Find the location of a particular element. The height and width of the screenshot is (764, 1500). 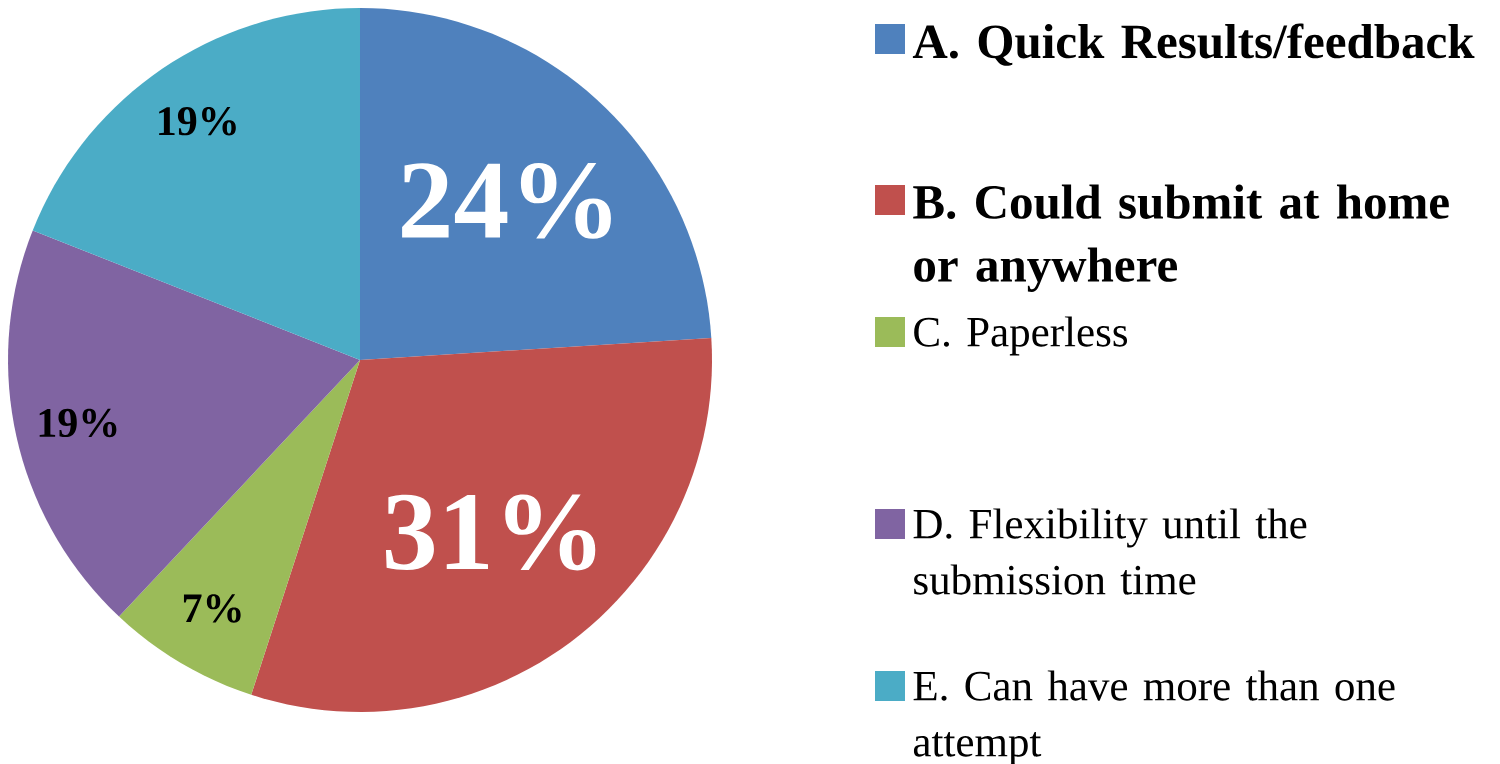

data-label: 24% is located at coordinates (506, 200).